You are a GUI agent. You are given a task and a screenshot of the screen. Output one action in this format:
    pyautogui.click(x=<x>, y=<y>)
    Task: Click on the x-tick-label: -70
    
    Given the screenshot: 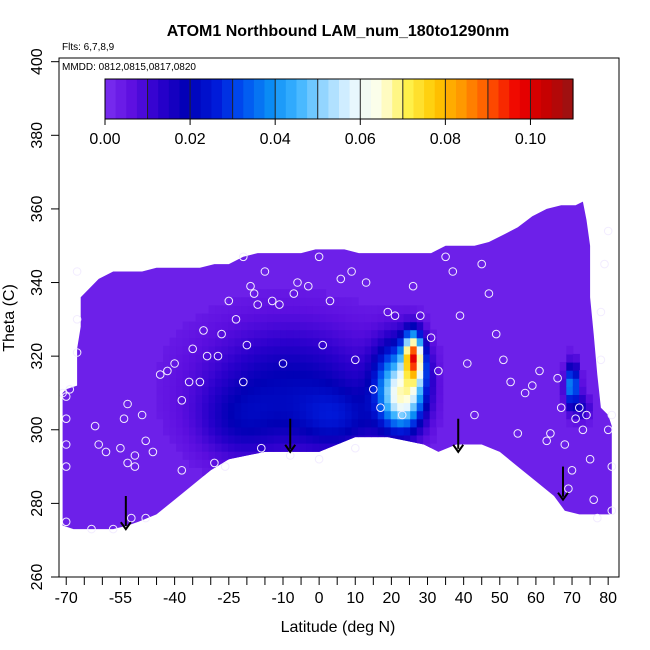 What is the action you would take?
    pyautogui.click(x=66, y=598)
    